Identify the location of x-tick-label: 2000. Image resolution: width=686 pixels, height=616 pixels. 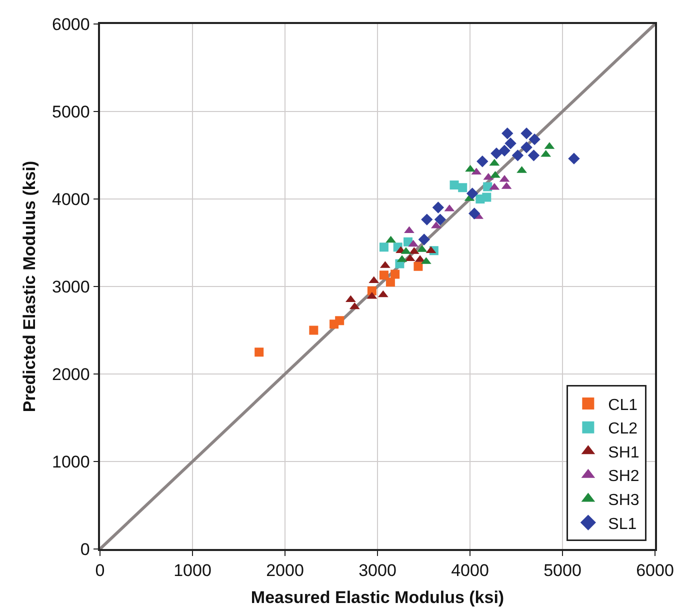
(285, 570).